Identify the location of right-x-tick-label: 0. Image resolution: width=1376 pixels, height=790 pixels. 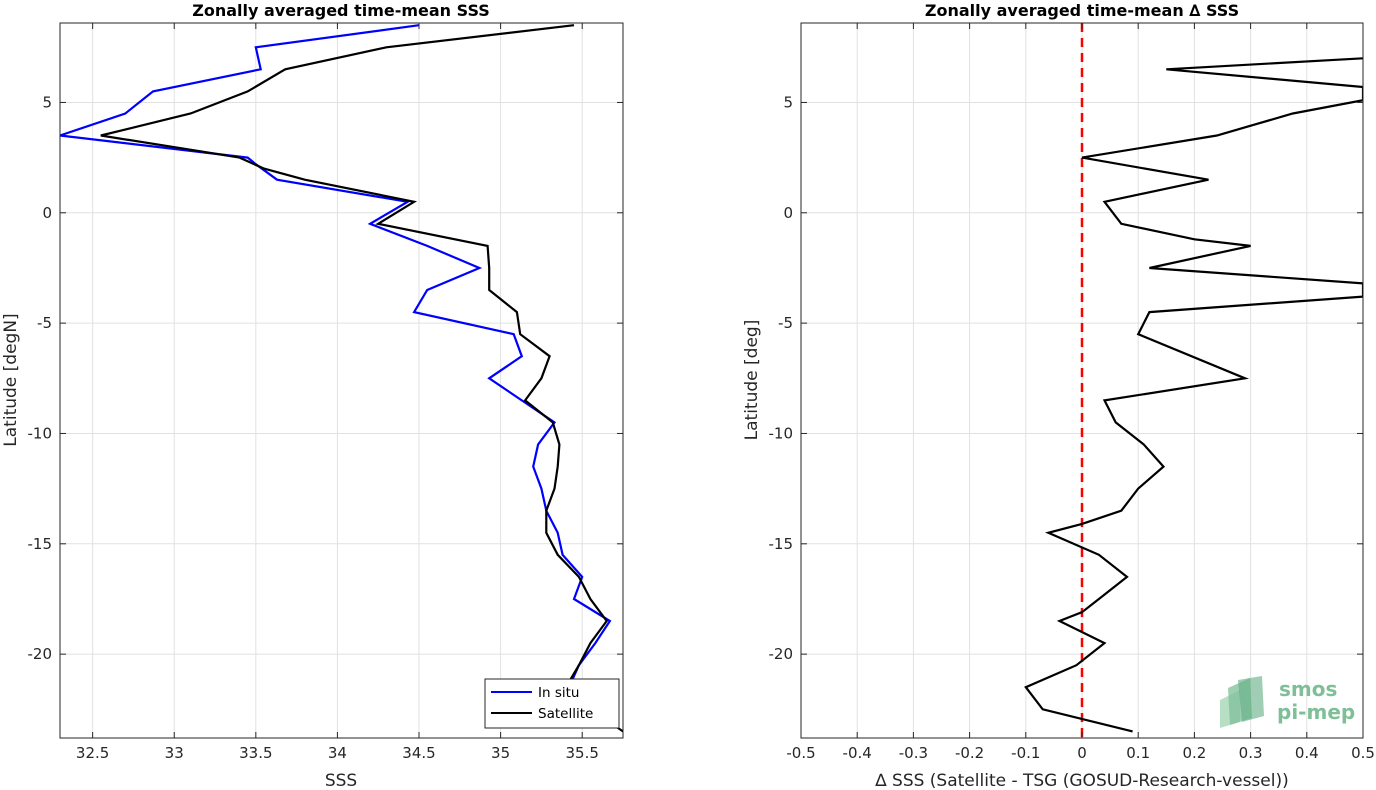
(1082, 753).